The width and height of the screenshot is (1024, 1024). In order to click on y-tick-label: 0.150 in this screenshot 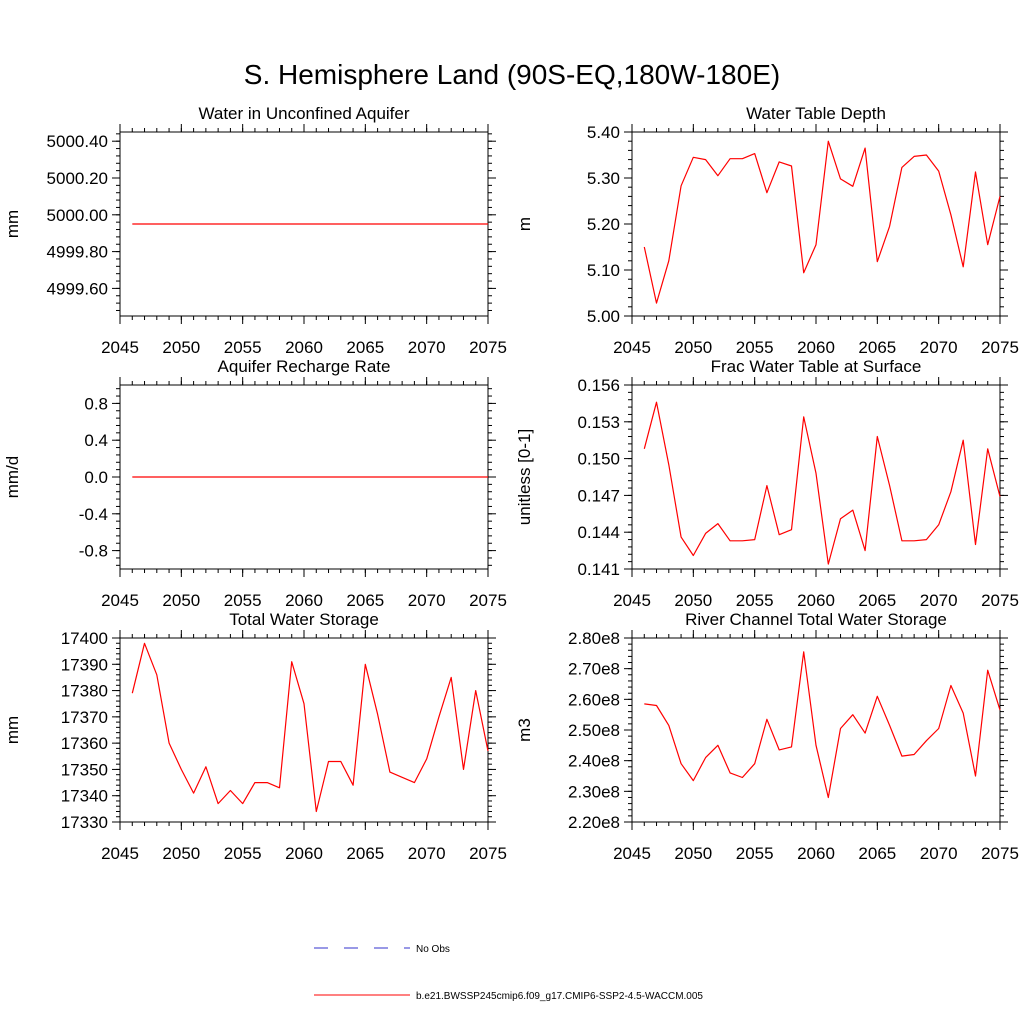, I will do `click(598, 459)`.